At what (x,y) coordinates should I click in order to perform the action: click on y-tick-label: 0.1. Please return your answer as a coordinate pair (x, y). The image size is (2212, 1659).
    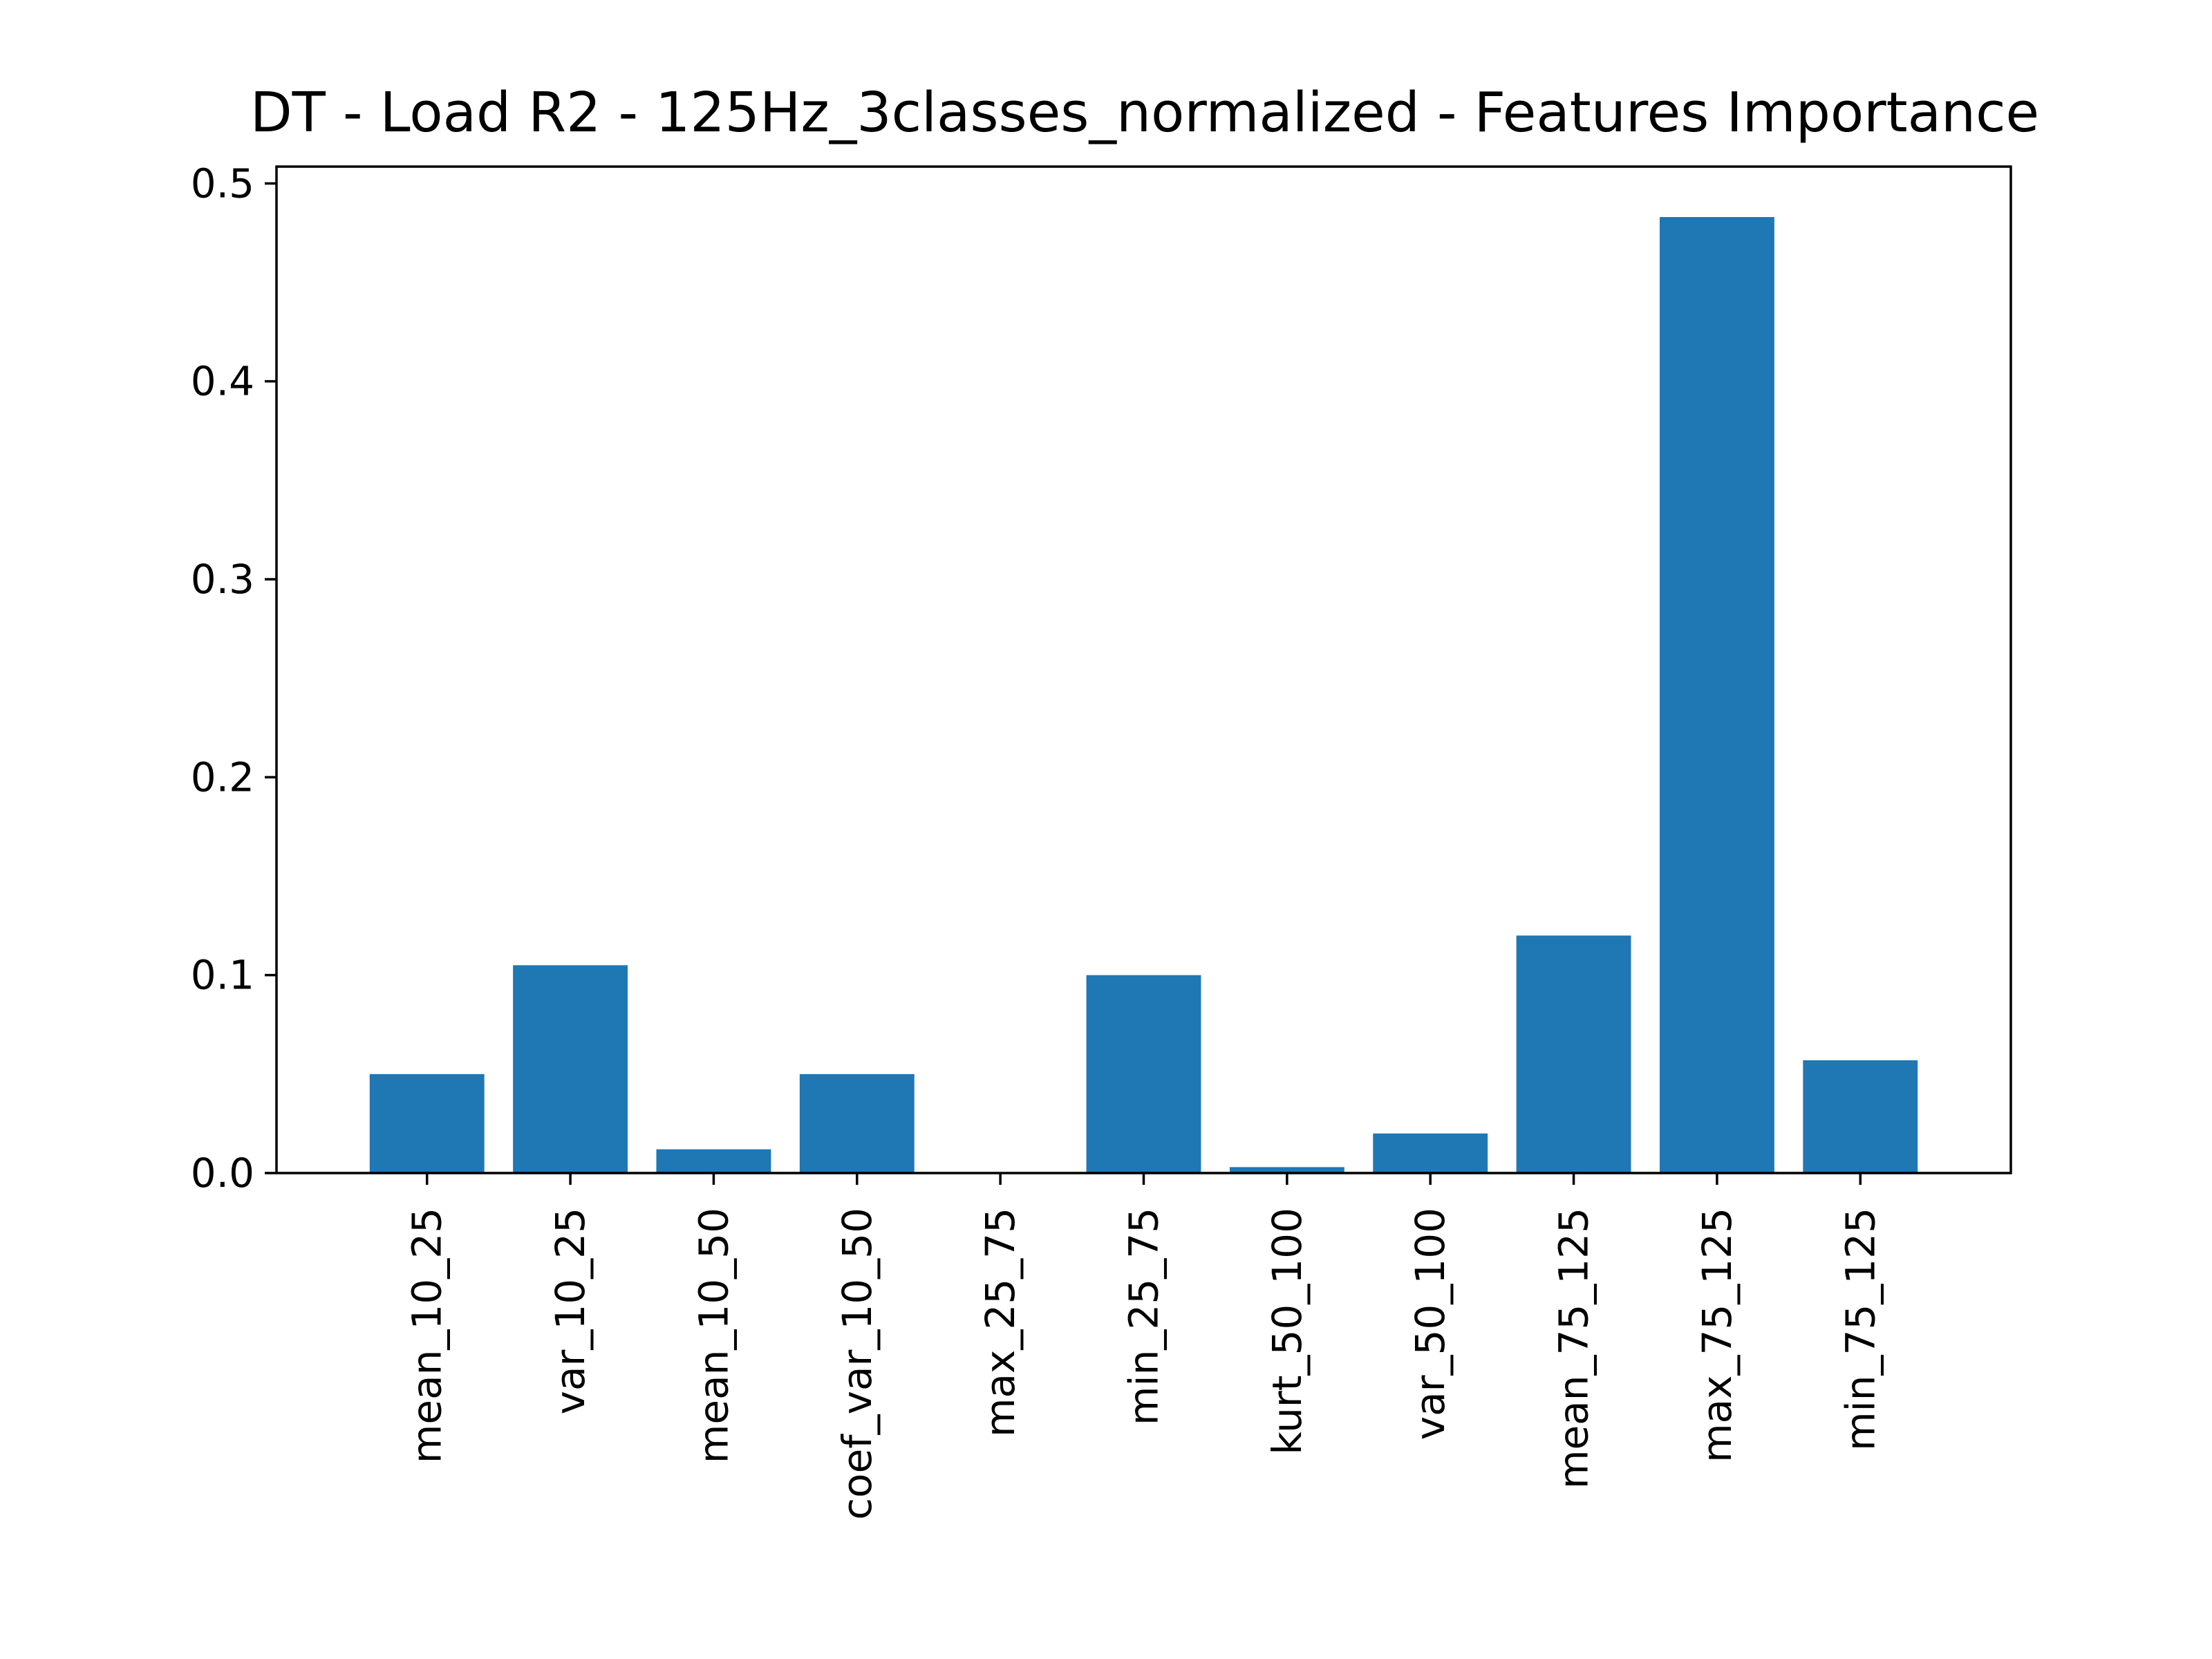
    Looking at the image, I should click on (222, 976).